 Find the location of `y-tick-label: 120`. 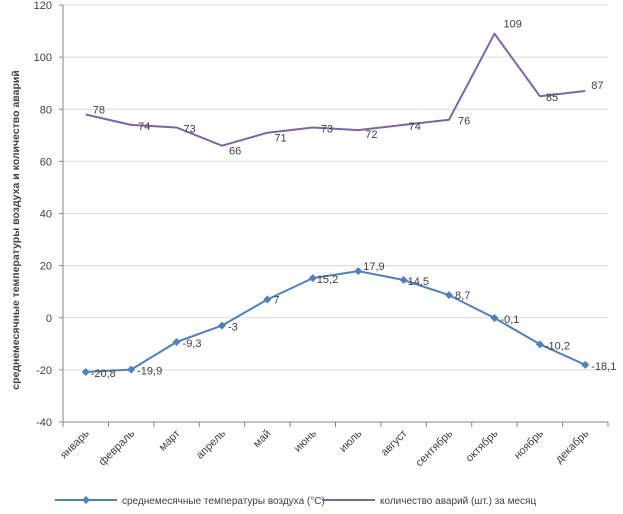

y-tick-label: 120 is located at coordinates (43, 6).